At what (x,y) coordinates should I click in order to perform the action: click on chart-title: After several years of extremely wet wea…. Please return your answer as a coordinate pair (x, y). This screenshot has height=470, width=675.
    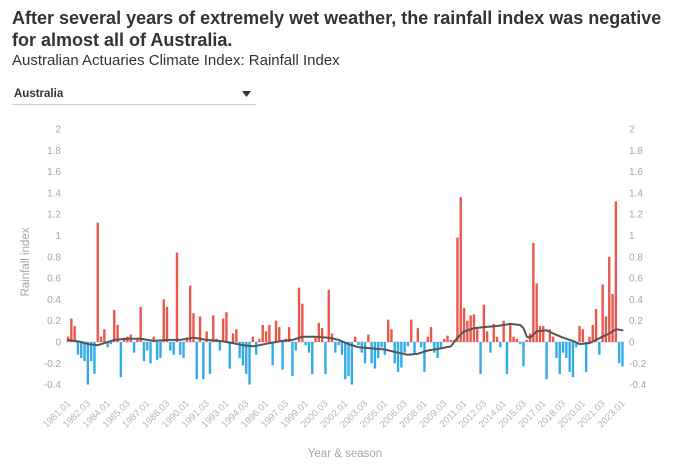
    Looking at the image, I should click on (337, 29).